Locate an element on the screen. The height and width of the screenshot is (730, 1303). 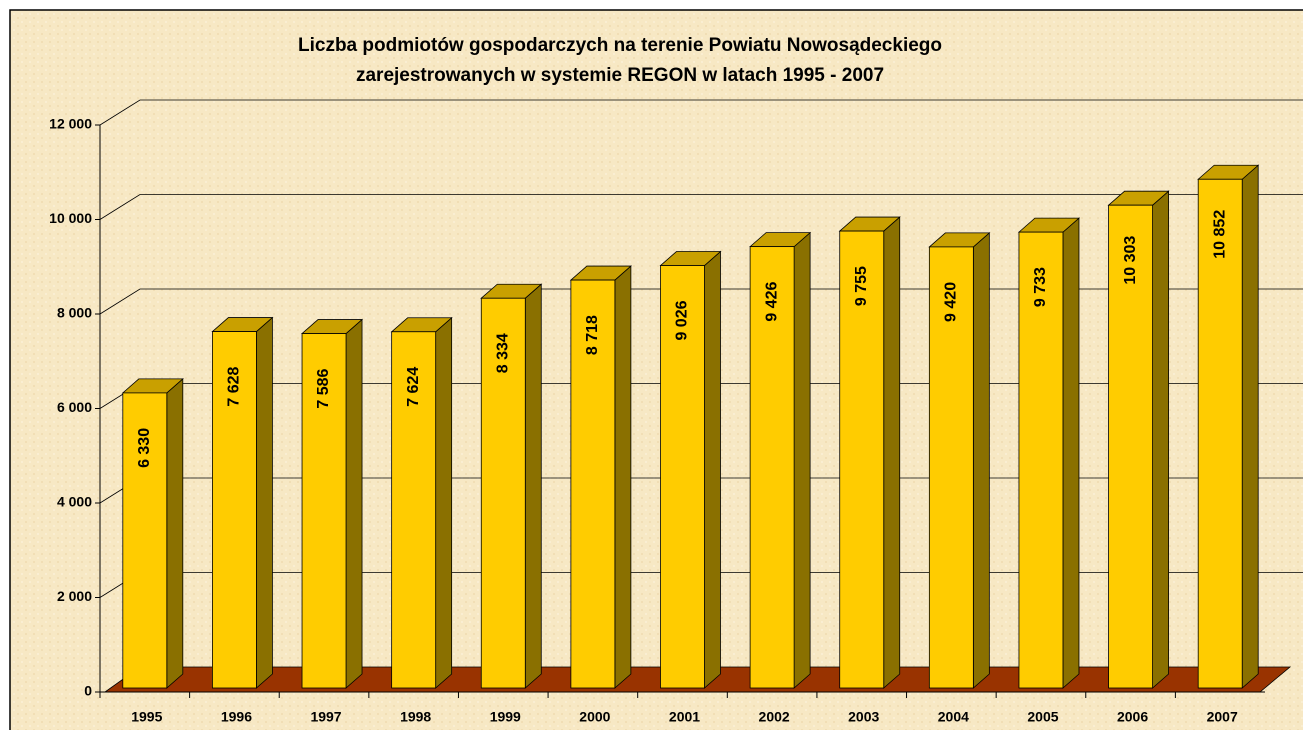
x-tick-label: 1999 is located at coordinates (505, 717).